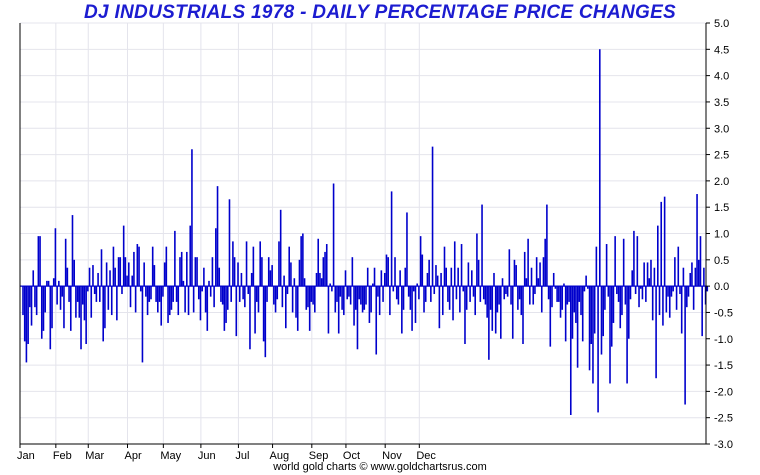  Describe the element at coordinates (723, 340) in the screenshot. I see `y-tick-label: -1.0` at that location.